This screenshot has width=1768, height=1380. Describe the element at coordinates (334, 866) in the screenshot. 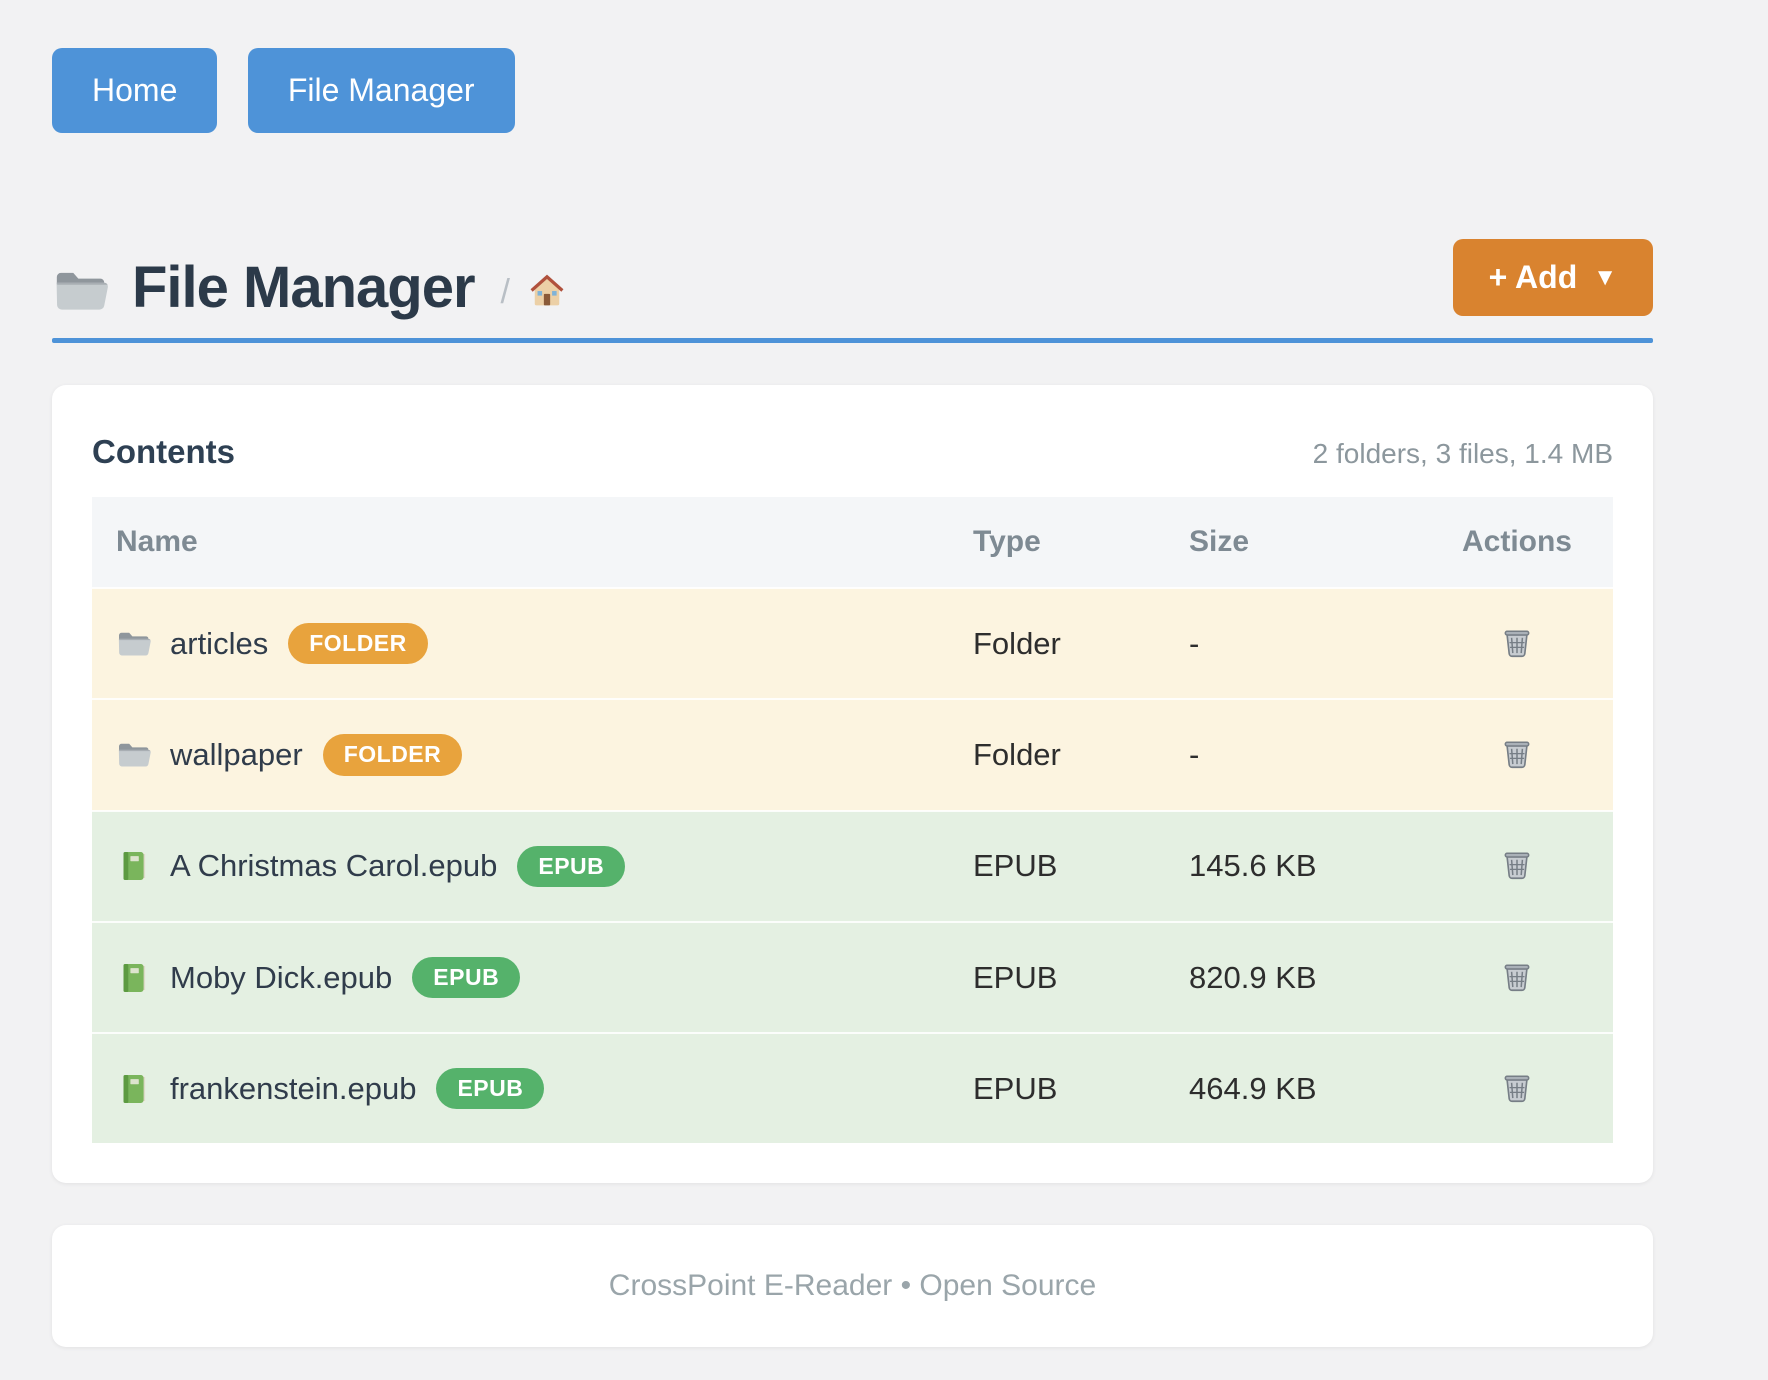

I see `item-name-link: A Christmas Carol.epub` at that location.